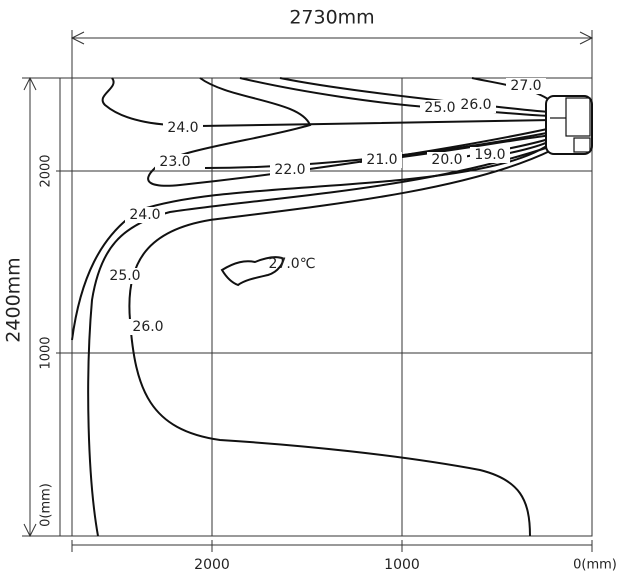 The image size is (621, 577). I want to click on x-tick-label: 2000, so click(212, 565).